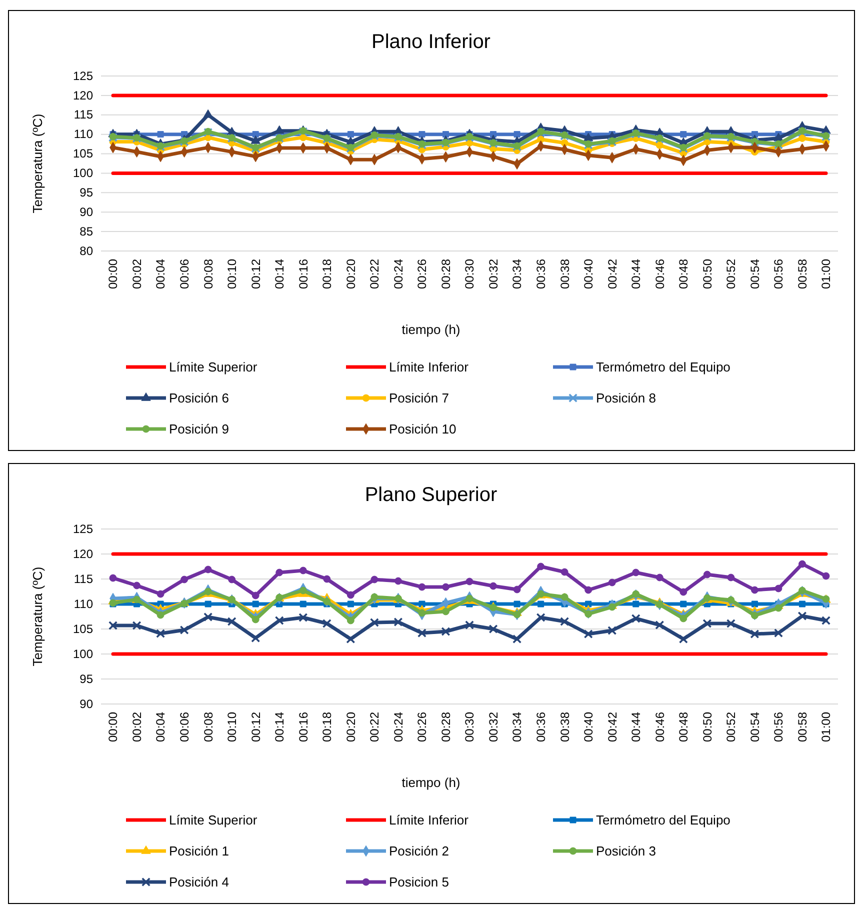 The height and width of the screenshot is (906, 862). I want to click on legend-label: Posición 8, so click(626, 398).